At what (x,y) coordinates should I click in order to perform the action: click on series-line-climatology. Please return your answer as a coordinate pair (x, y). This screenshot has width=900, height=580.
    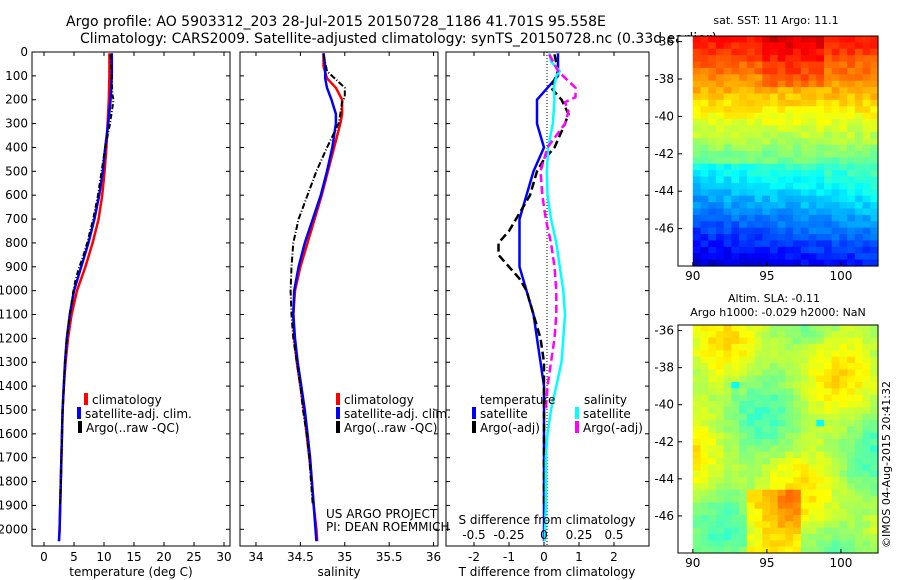
    Looking at the image, I should click on (84, 297).